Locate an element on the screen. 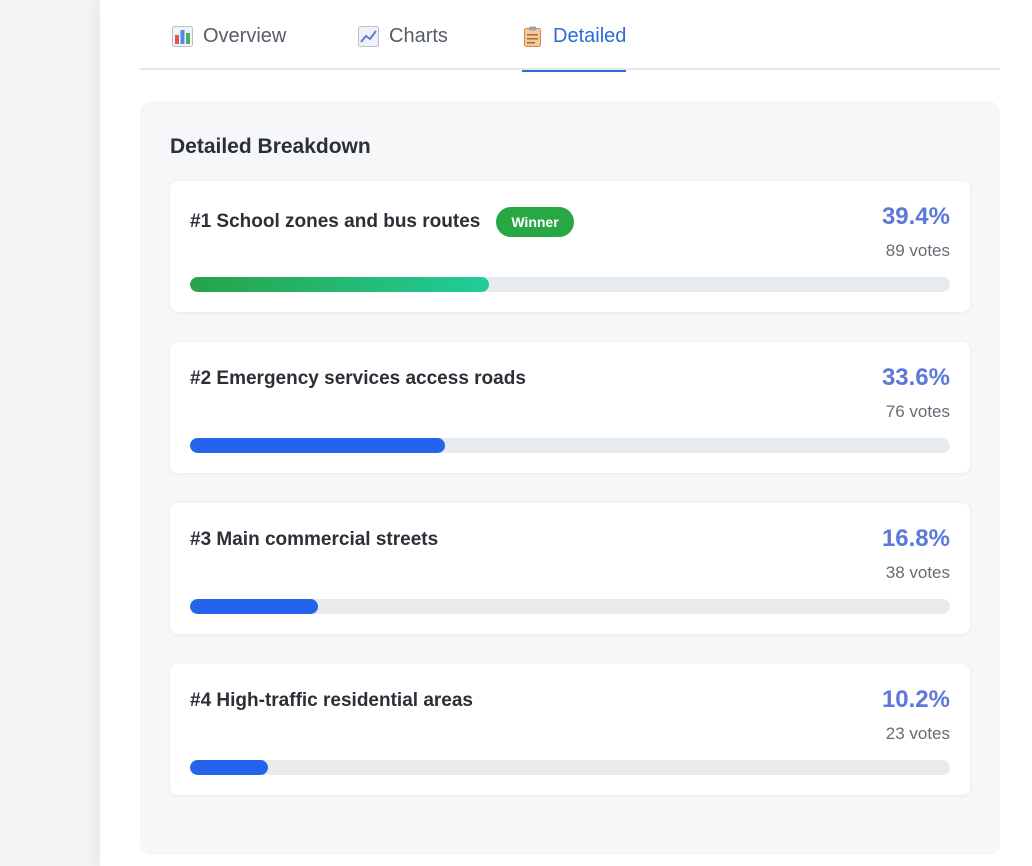 Image resolution: width=1032 pixels, height=866 pixels. section-title: Detailed Breakdown is located at coordinates (270, 146).